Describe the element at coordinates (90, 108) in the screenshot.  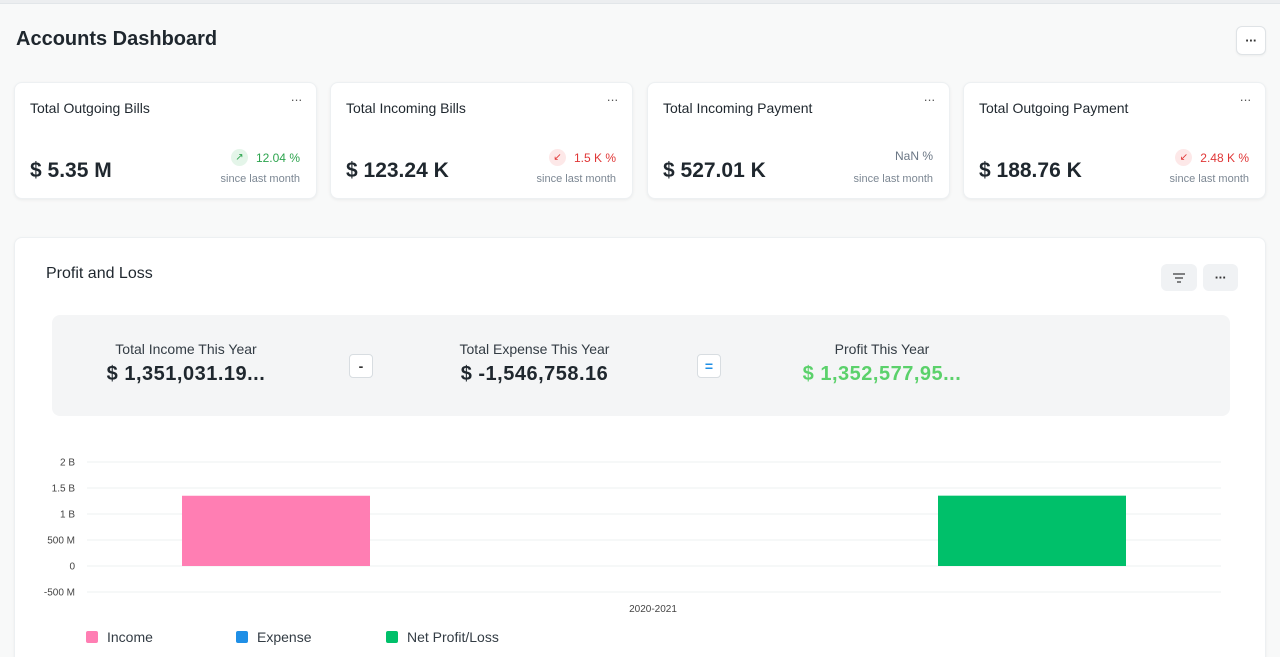
I see `card-title: Total Outgoing Bills` at that location.